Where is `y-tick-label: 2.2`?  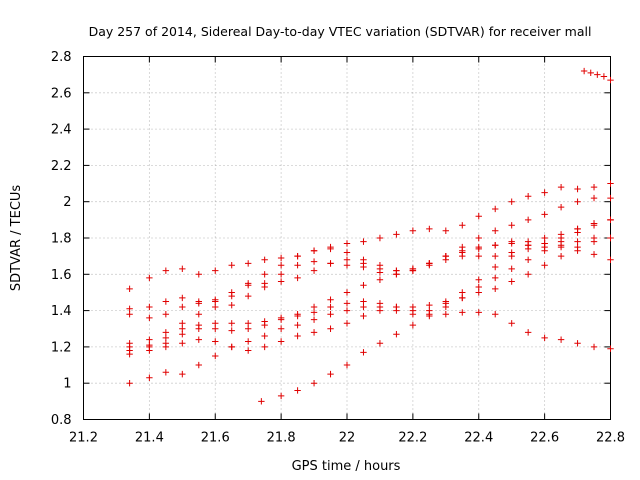 y-tick-label: 2.2 is located at coordinates (61, 166).